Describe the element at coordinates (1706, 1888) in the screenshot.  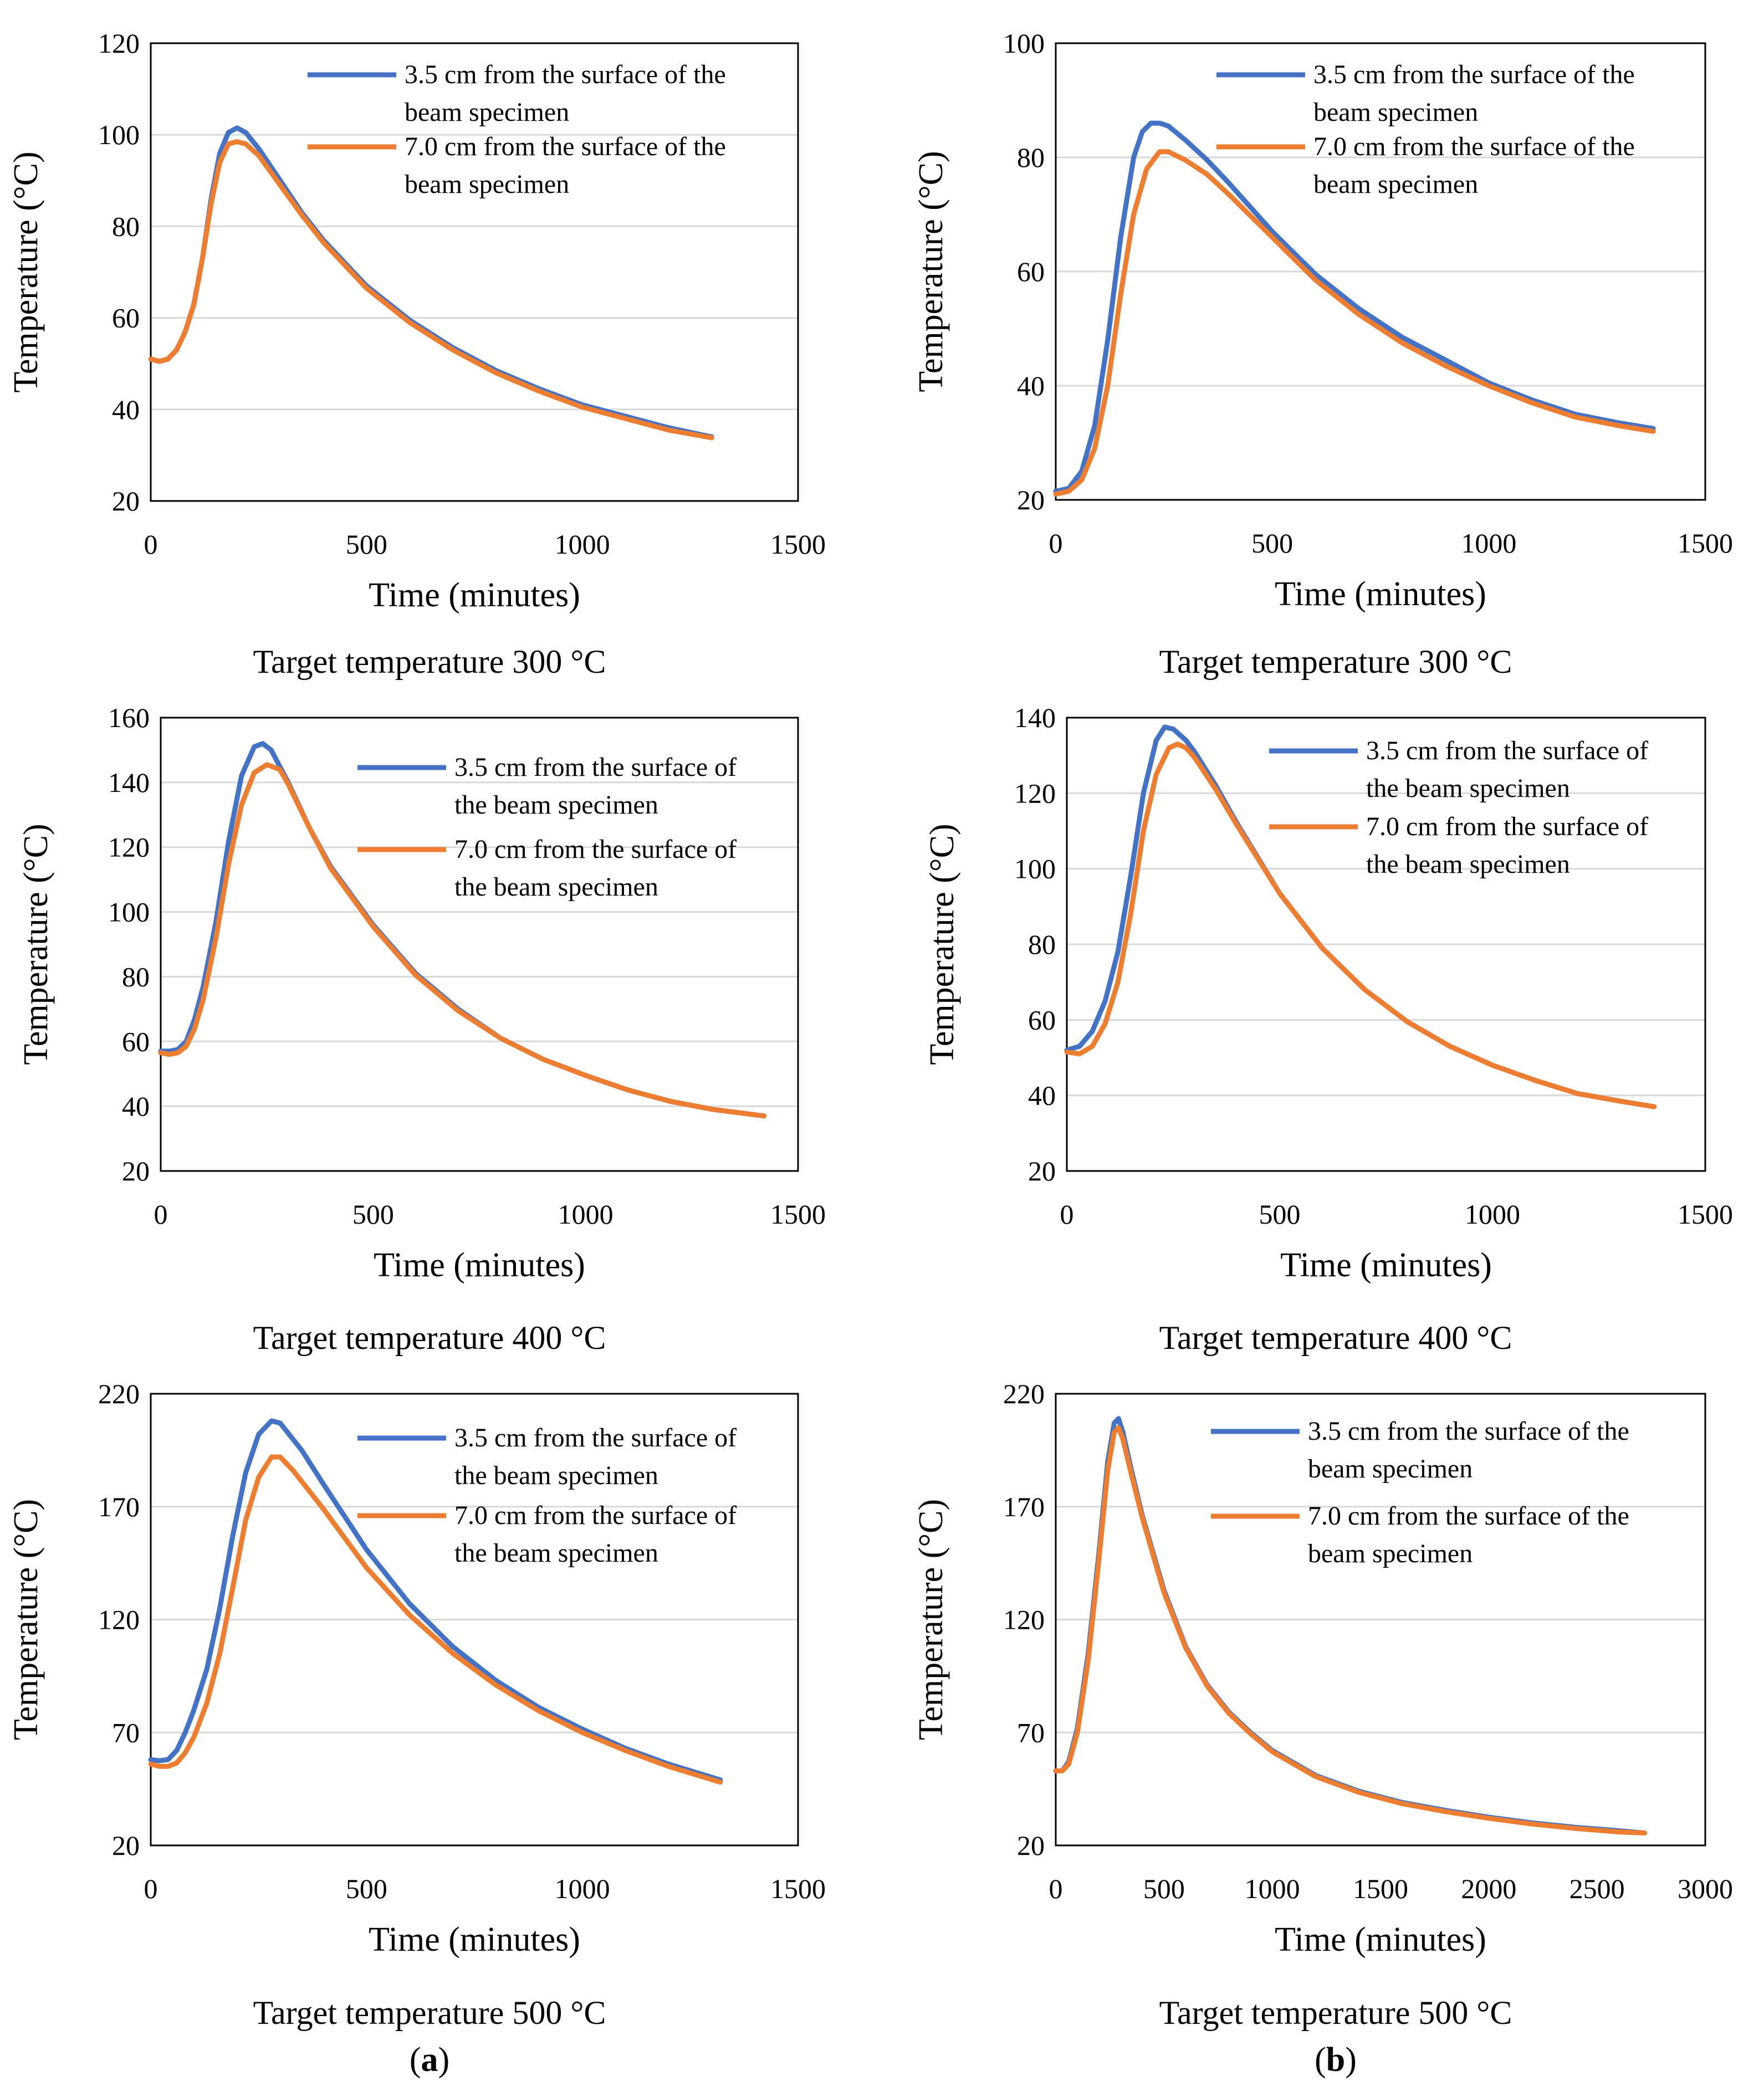
I see `x-tick-label: 3000` at that location.